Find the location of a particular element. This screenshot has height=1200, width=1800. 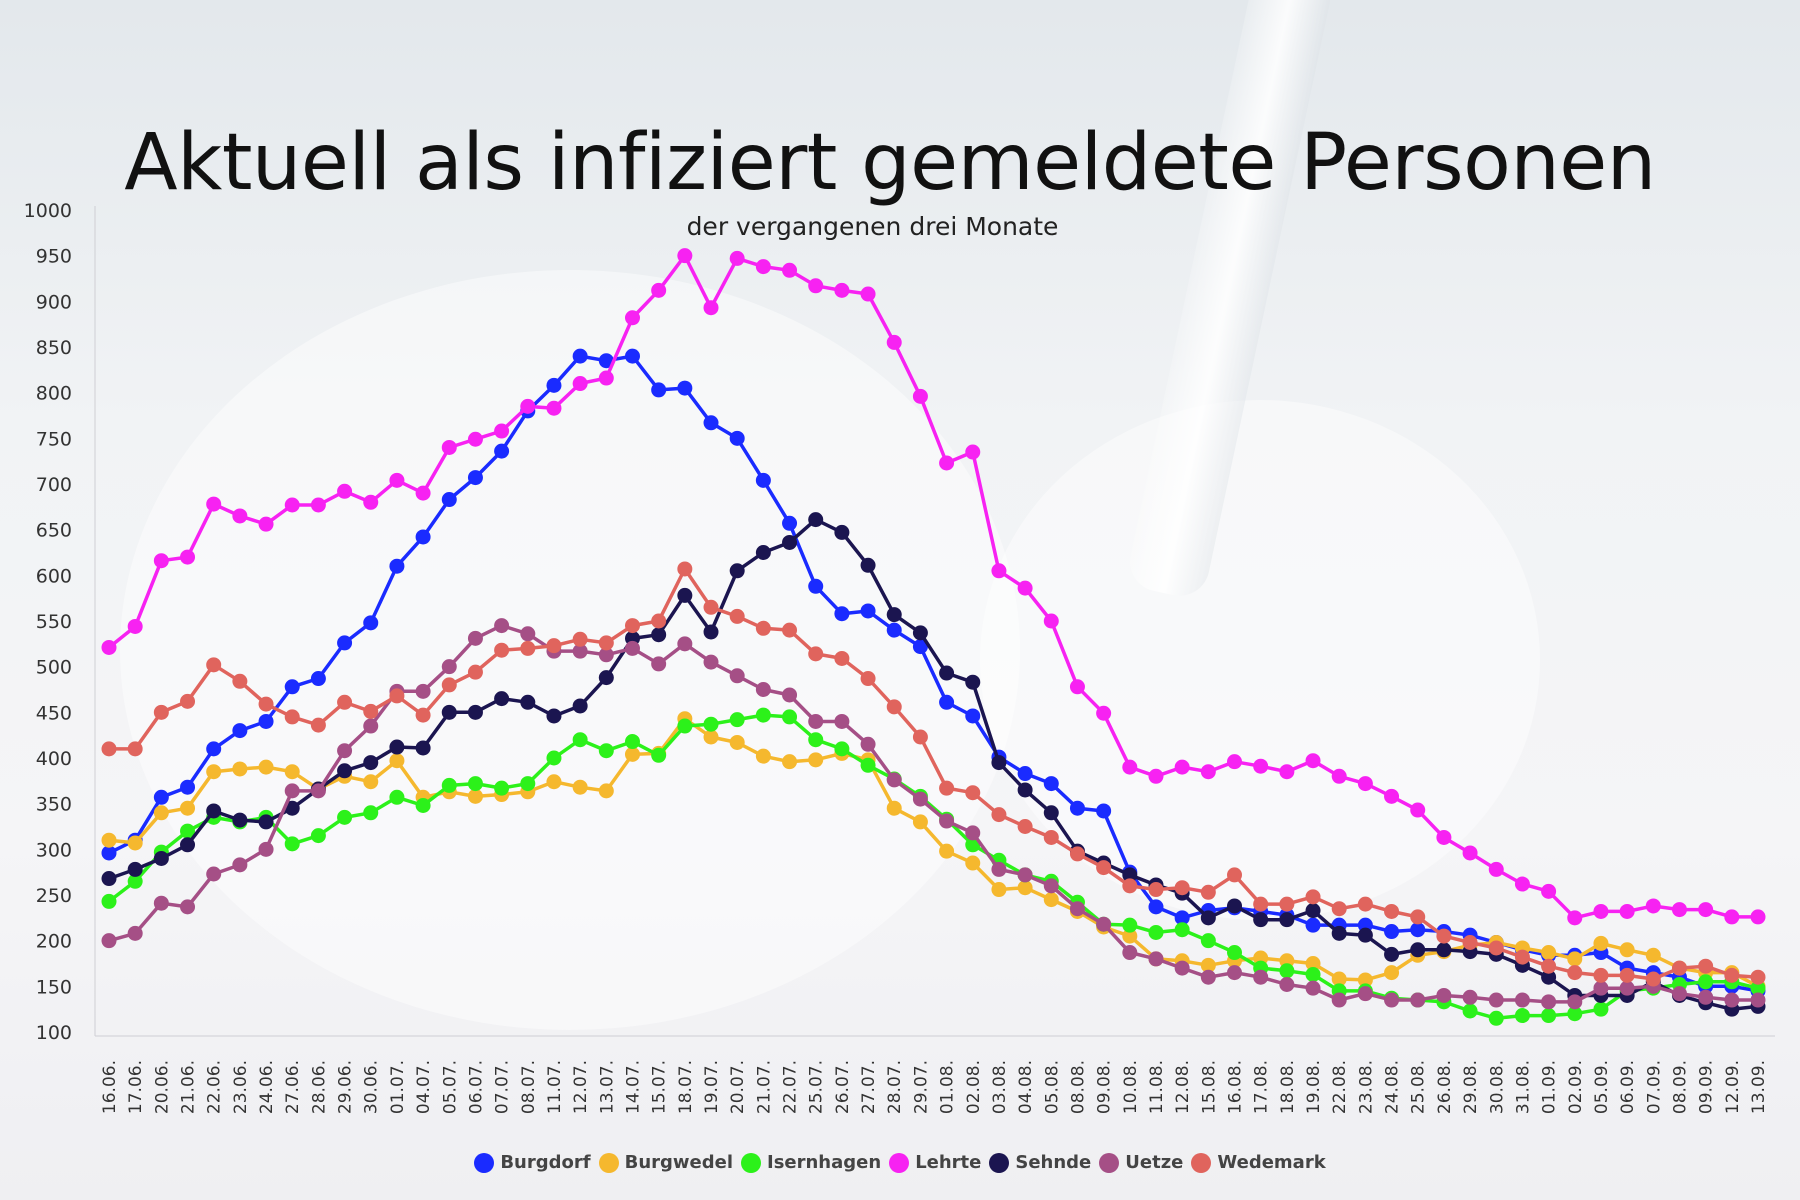

legend-item-uetze: Uetze is located at coordinates (1141, 1162).